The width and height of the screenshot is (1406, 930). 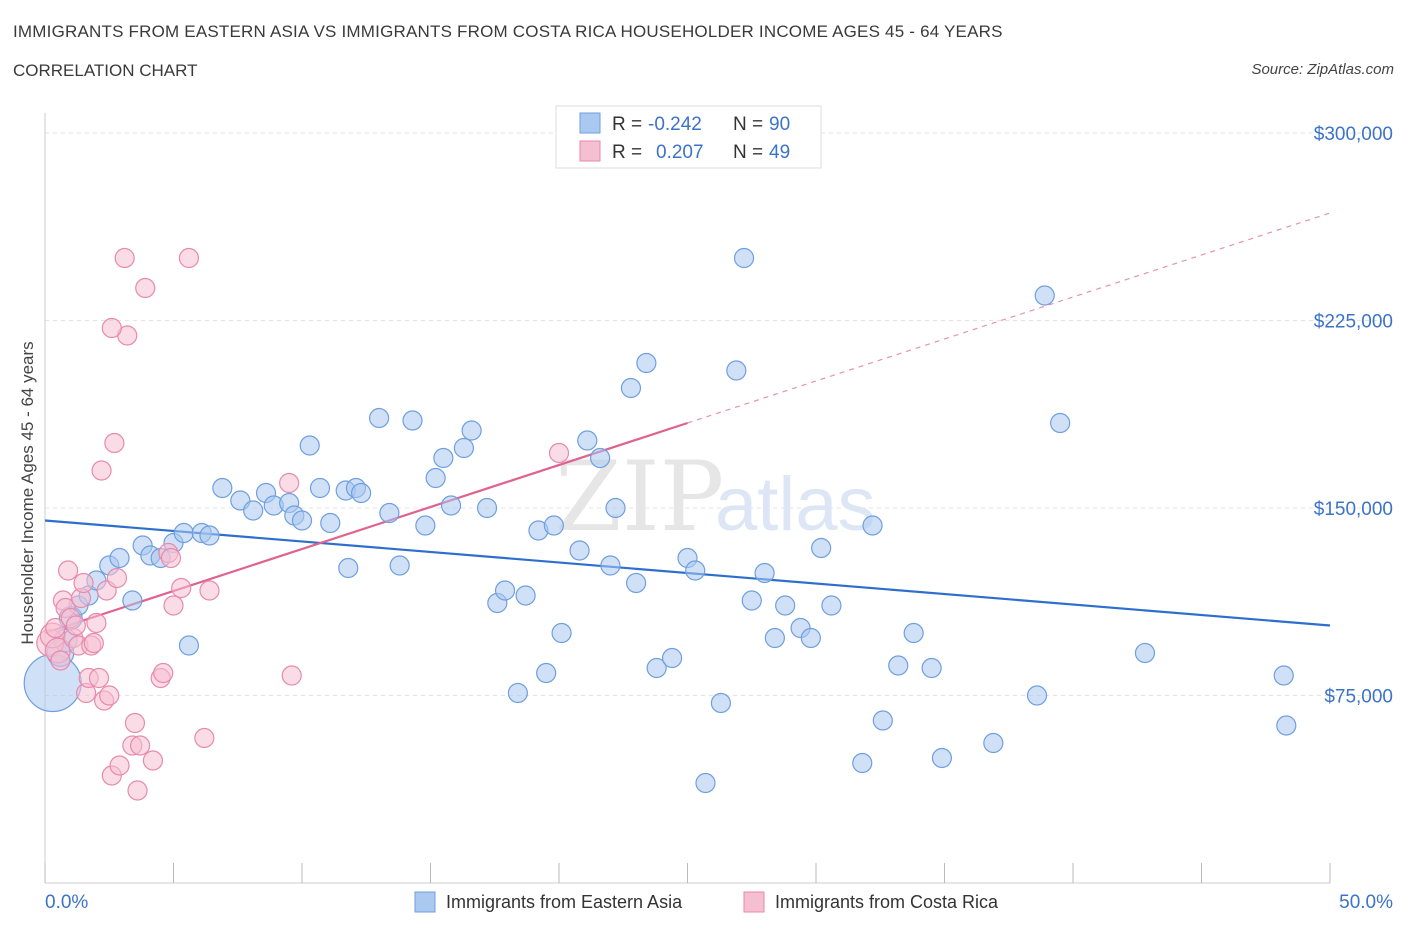 I want to click on y-tick-label: $75,000, so click(x=1358, y=697).